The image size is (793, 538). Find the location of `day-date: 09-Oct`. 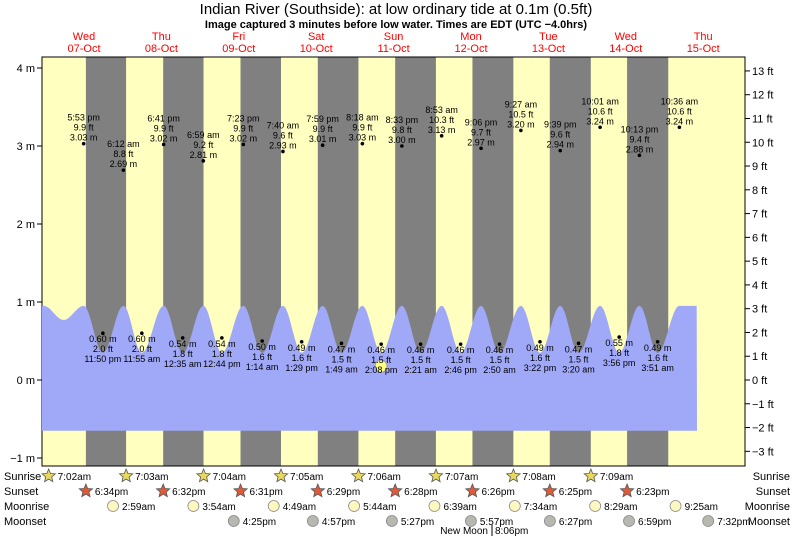

day-date: 09-Oct is located at coordinates (238, 49).